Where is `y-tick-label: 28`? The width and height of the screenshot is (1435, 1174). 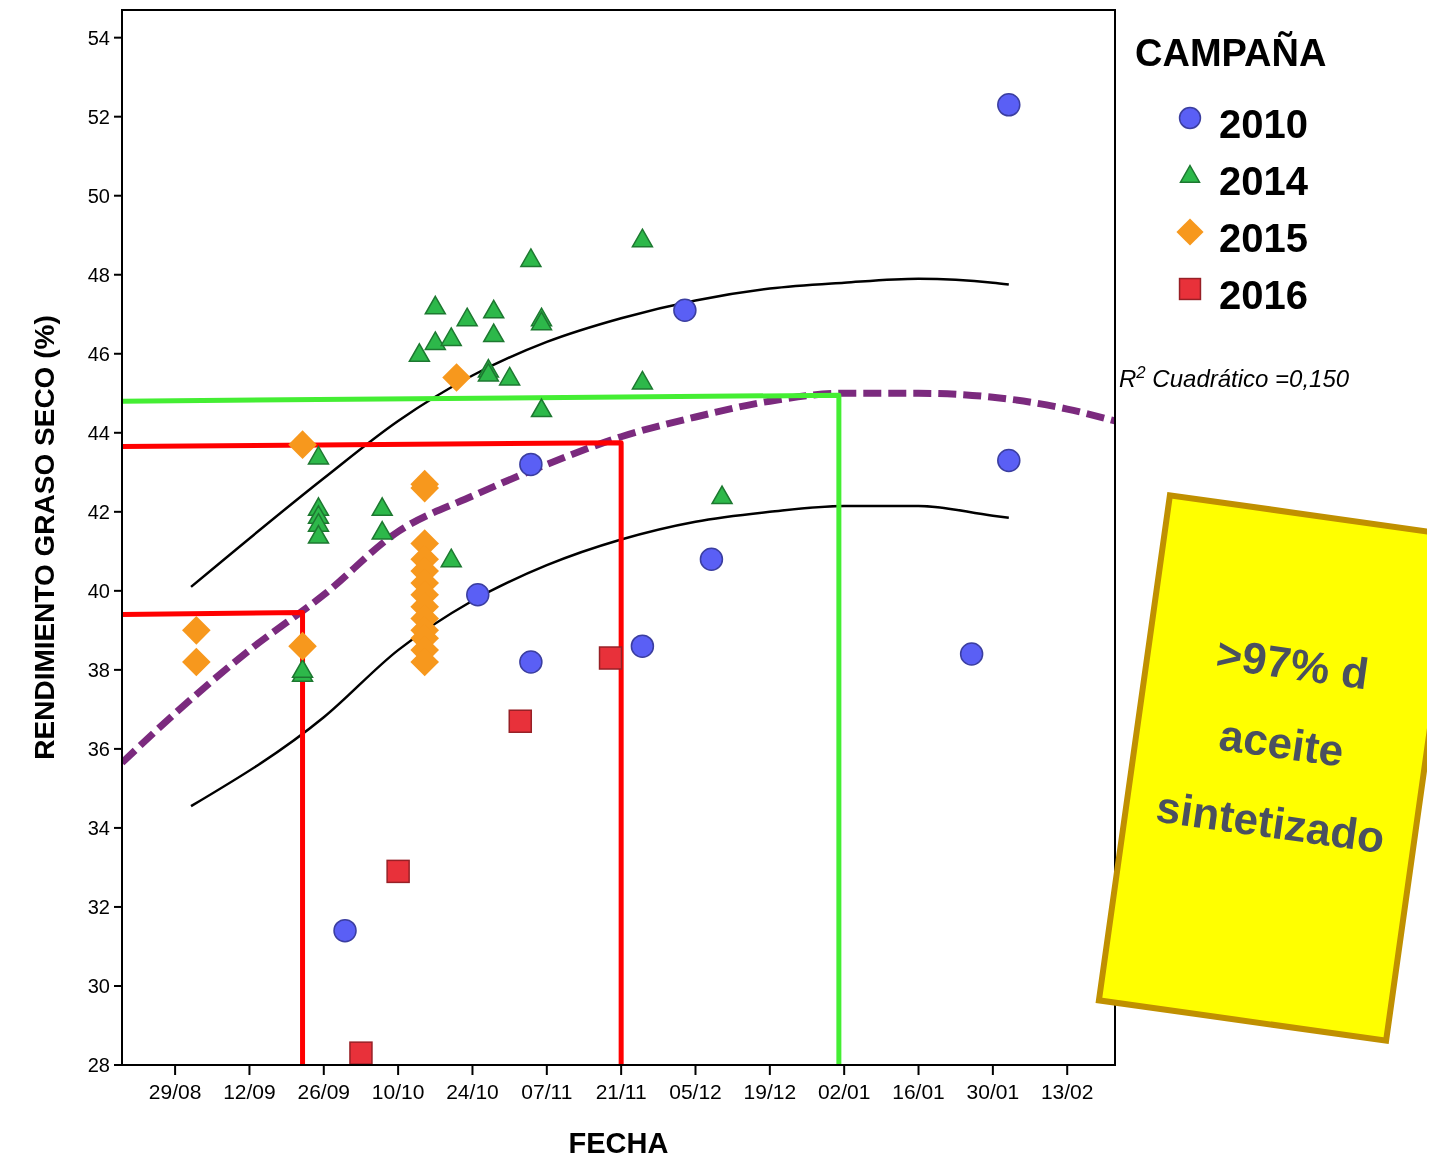 y-tick-label: 28 is located at coordinates (98, 1065).